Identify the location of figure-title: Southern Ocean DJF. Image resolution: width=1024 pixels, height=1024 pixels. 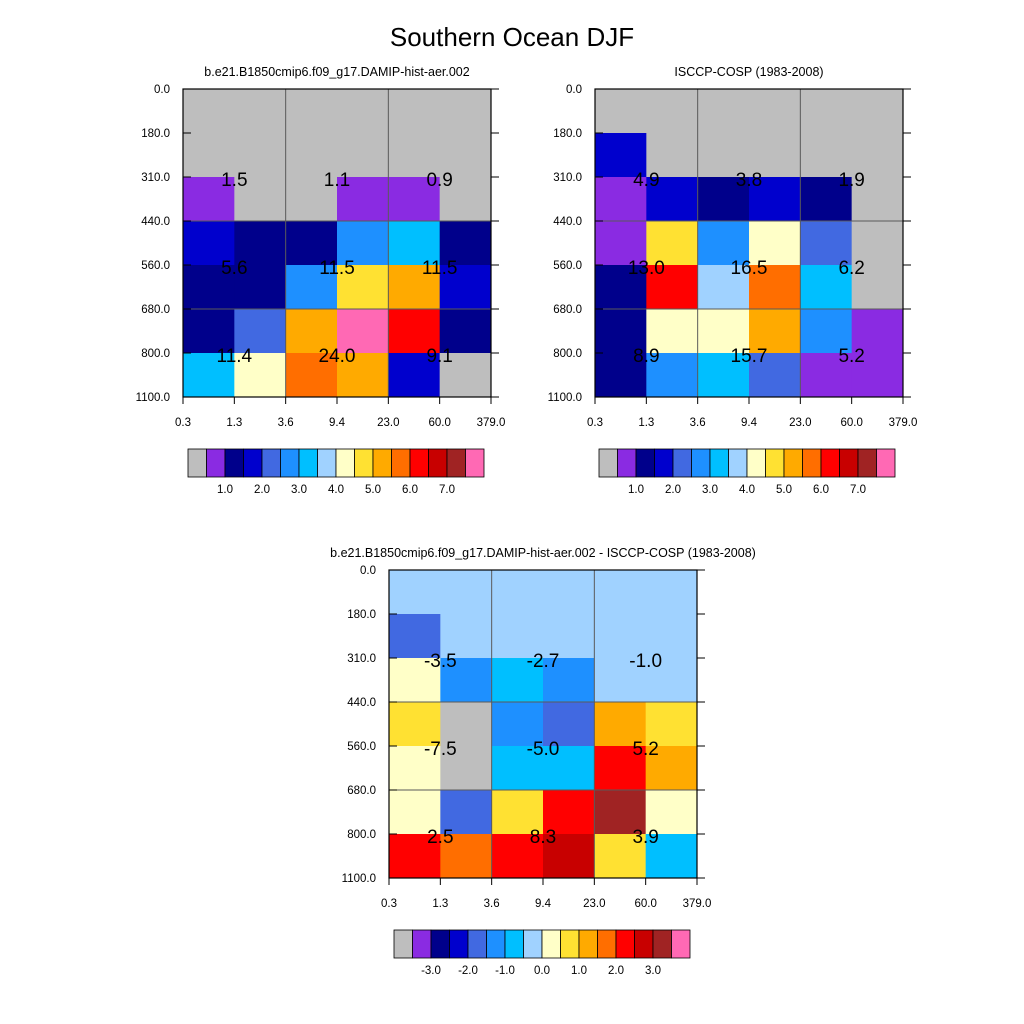
(512, 37).